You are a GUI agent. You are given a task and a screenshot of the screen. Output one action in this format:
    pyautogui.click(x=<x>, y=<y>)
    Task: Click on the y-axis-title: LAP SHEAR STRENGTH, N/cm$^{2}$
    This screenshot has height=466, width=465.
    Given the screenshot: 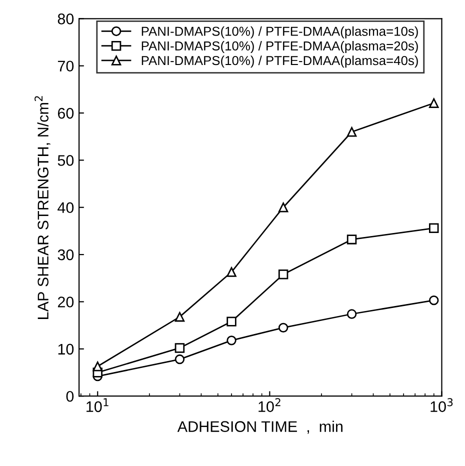 What is the action you would take?
    pyautogui.click(x=42, y=207)
    